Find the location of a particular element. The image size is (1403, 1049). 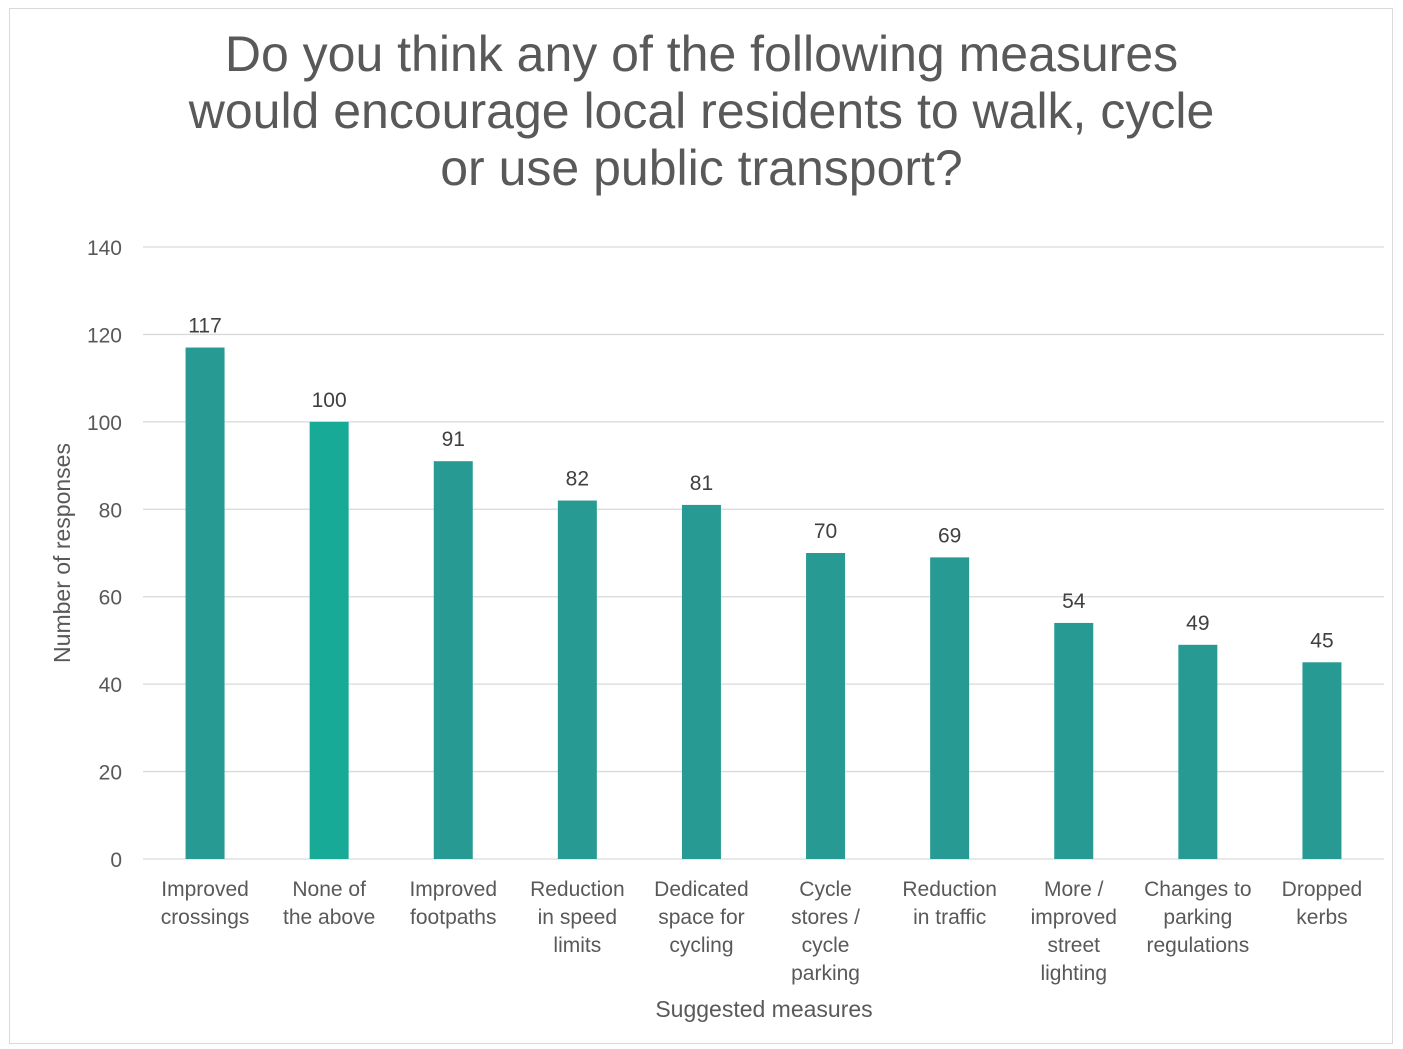

x-tick-label-line: street is located at coordinates (1073, 945).